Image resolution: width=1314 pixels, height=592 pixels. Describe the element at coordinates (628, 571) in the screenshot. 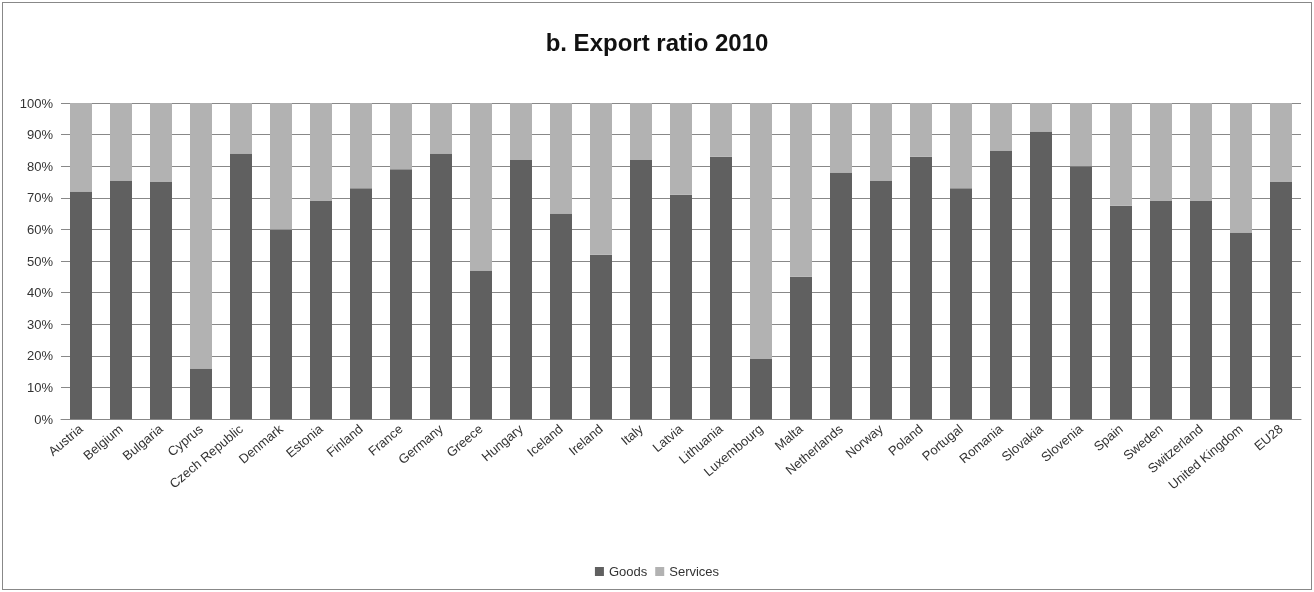

I see `legend-label: Goods` at that location.